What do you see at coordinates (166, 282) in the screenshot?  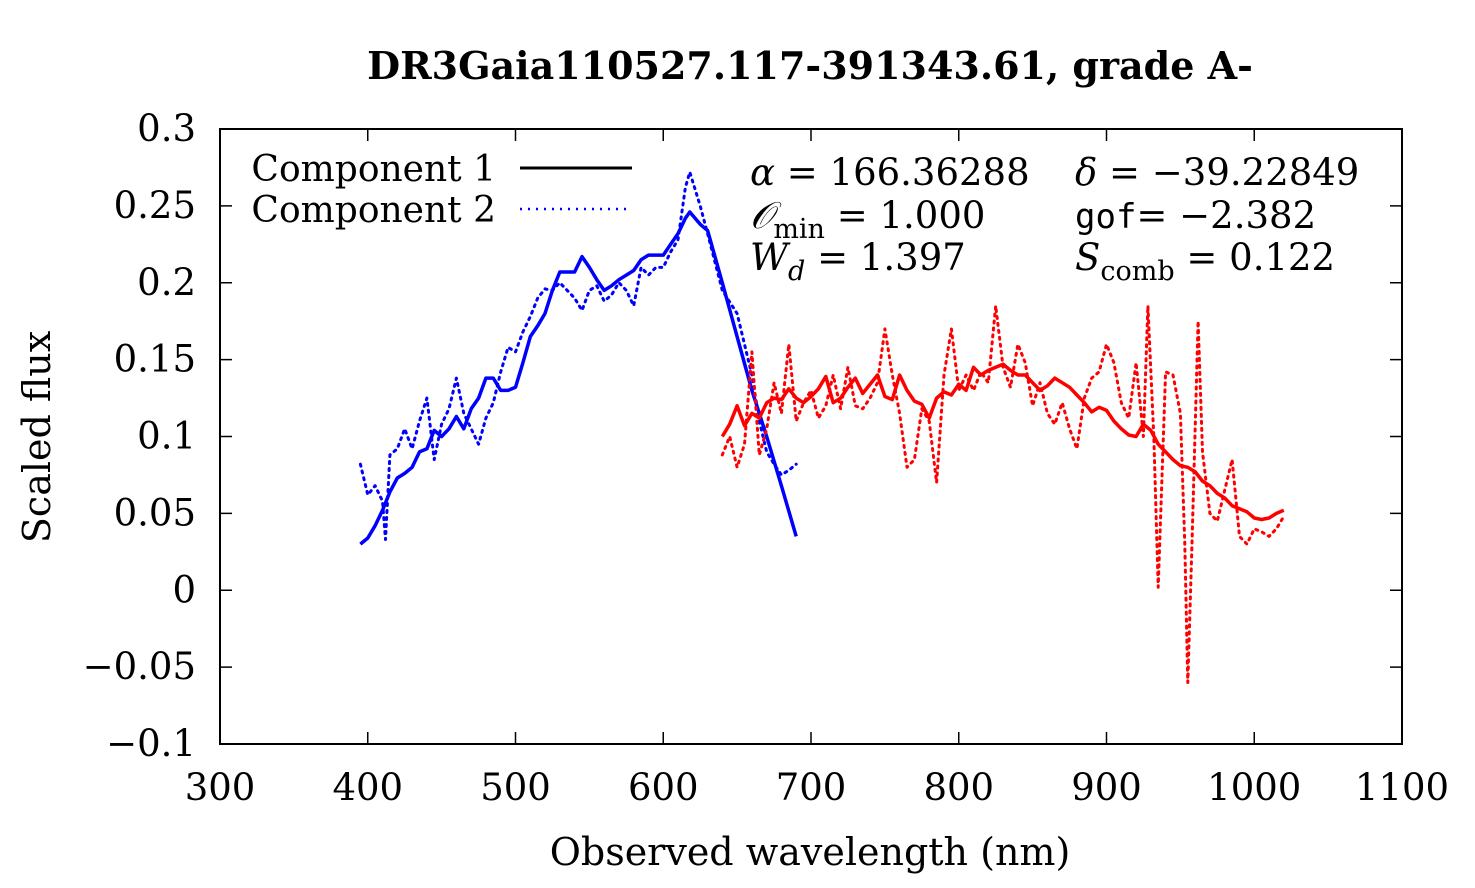 I see `y-tick-label: 0.2` at bounding box center [166, 282].